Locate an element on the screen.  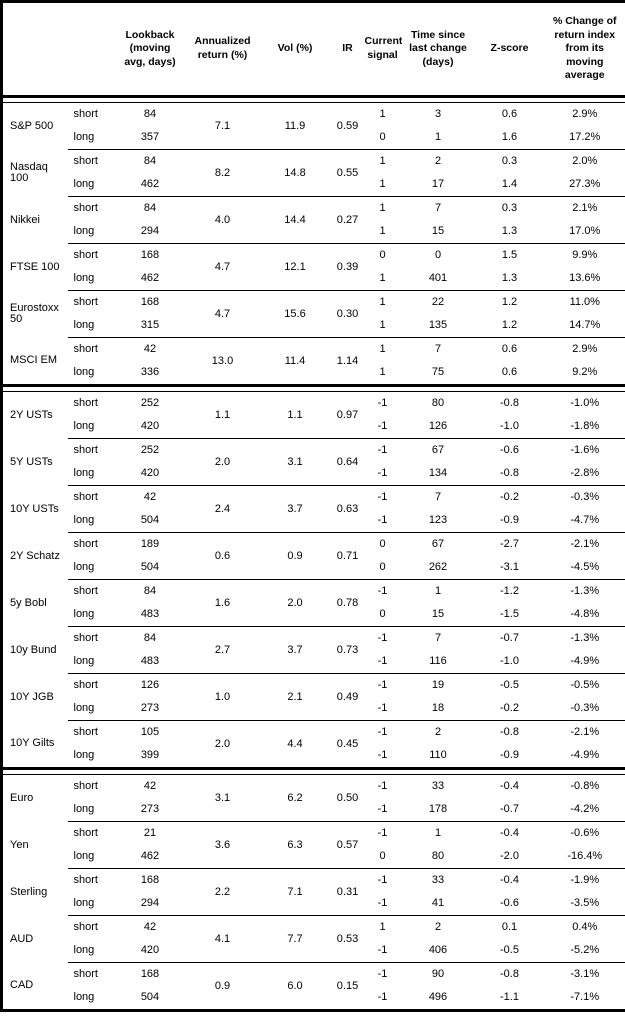
lookback-value: 168 is located at coordinates (150, 880).